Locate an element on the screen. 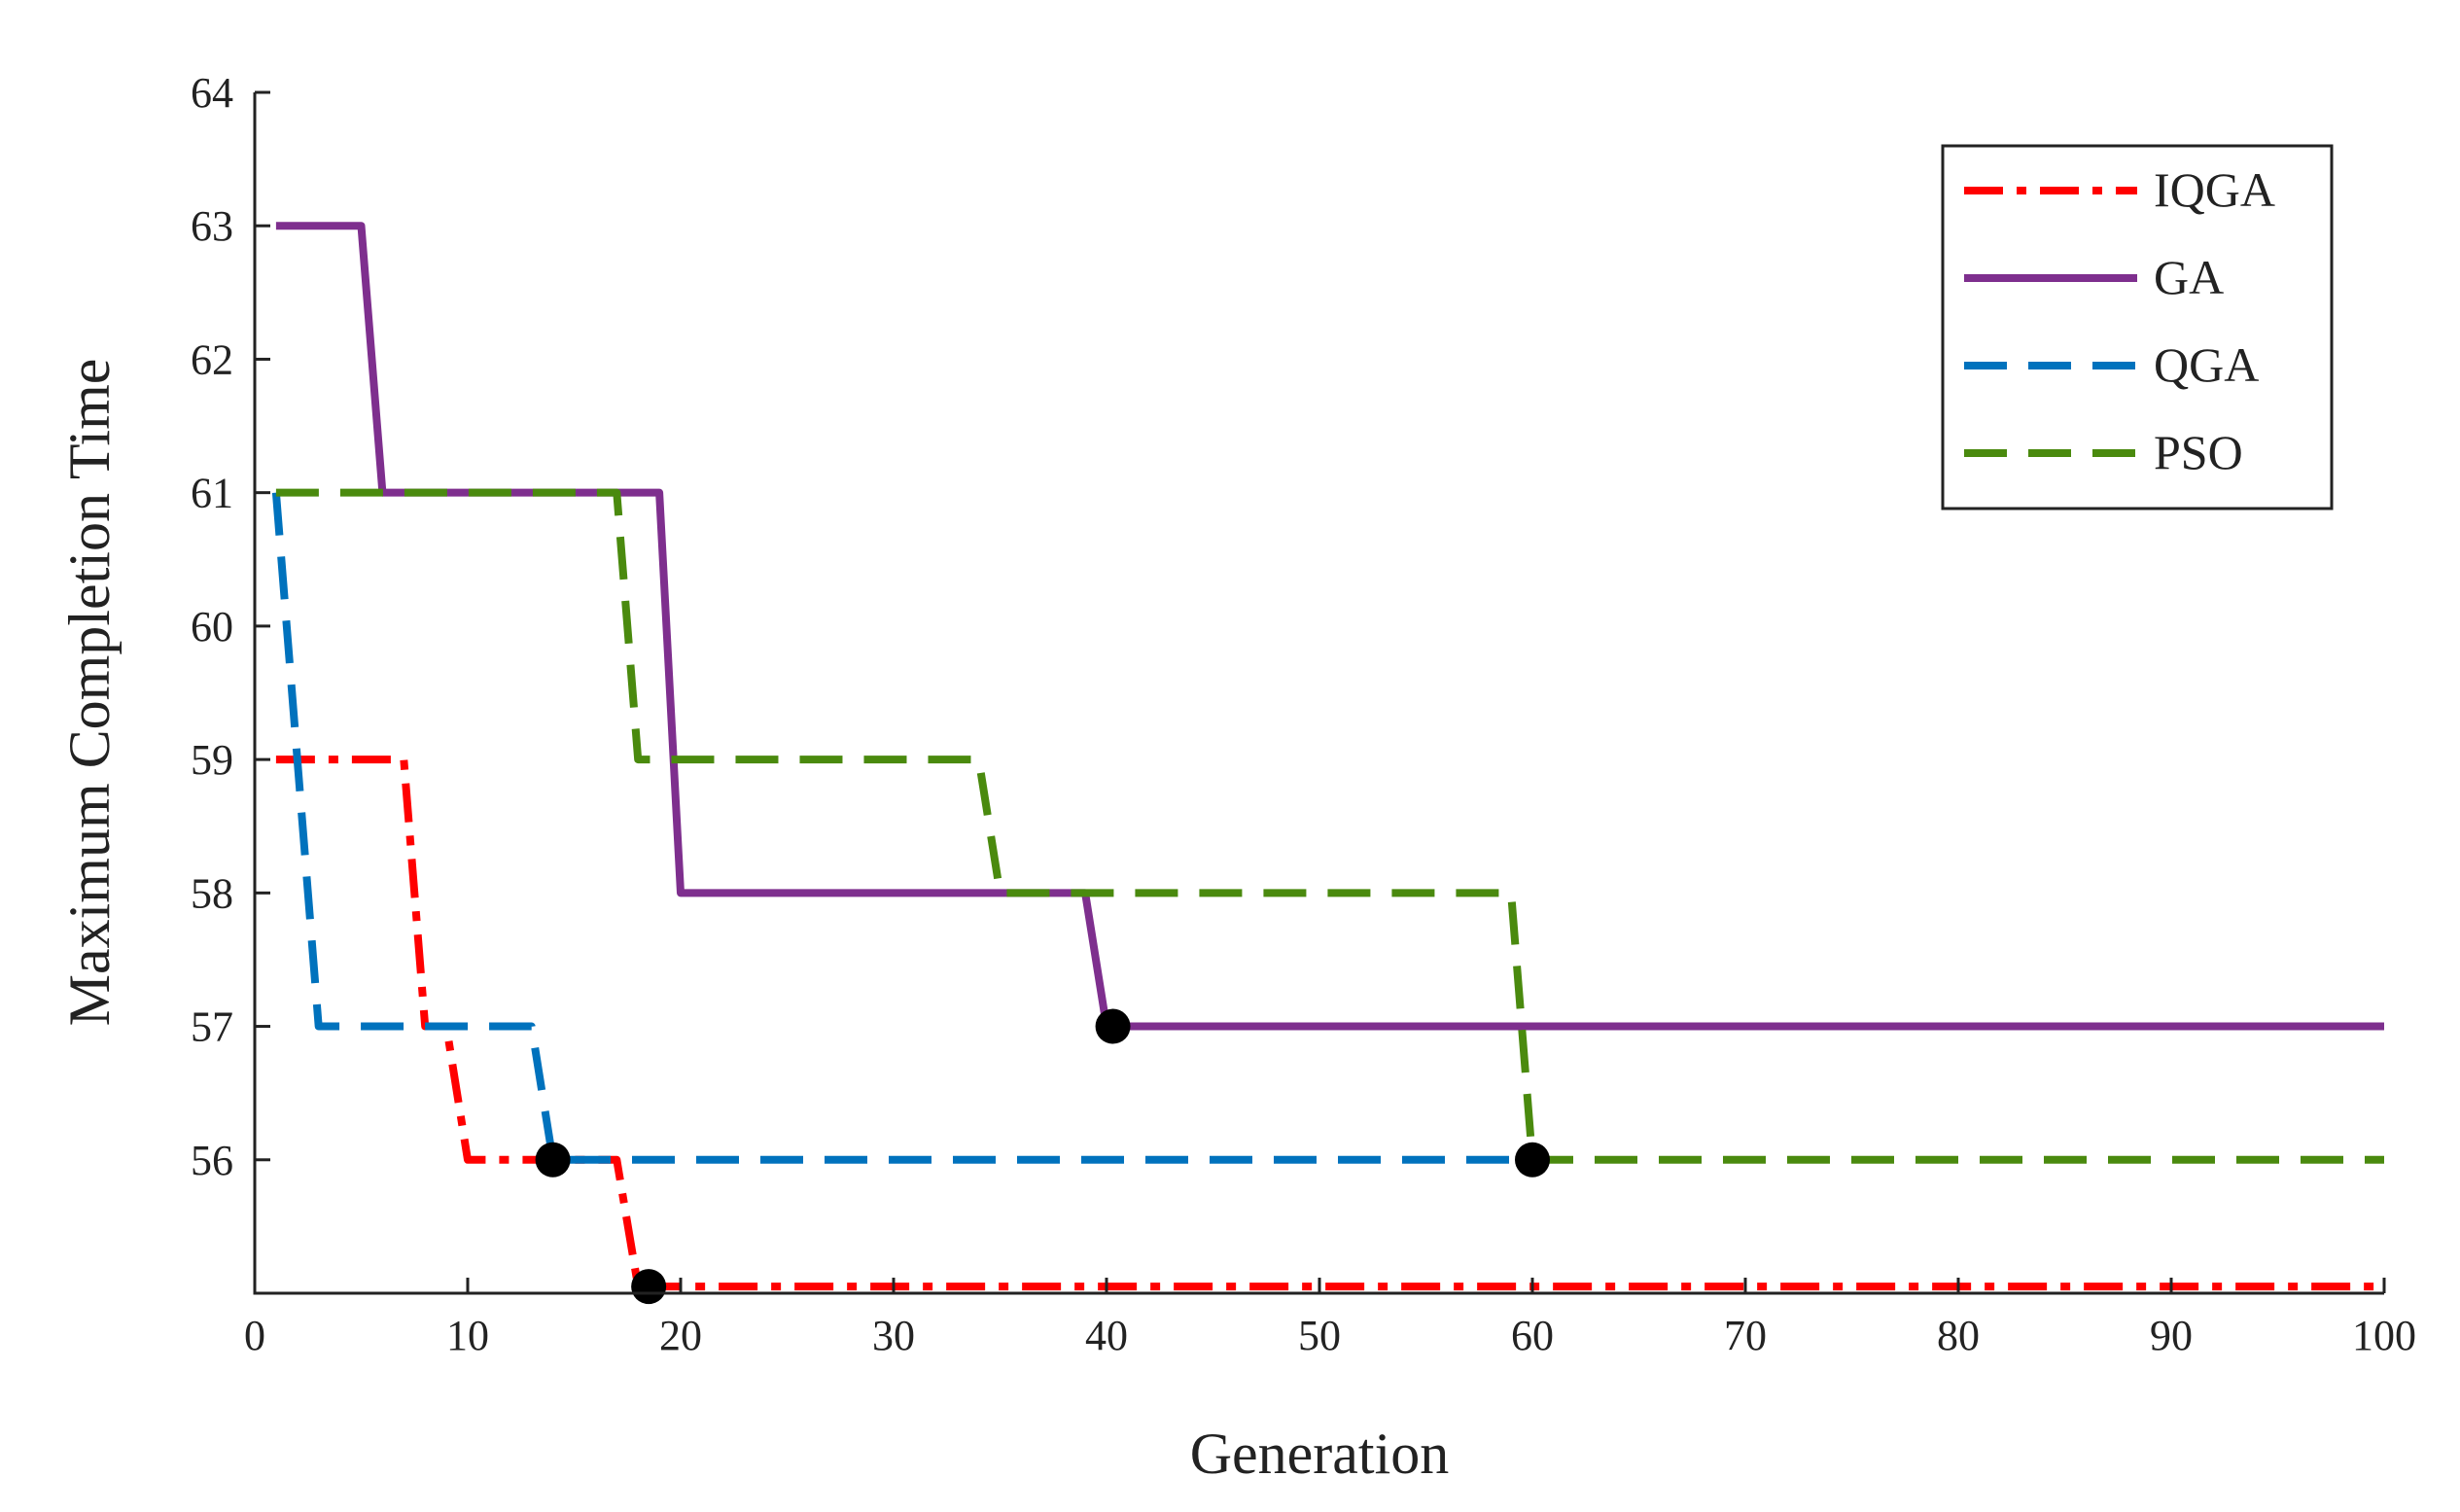 The width and height of the screenshot is (2460, 1512). x-tick-label: 0 is located at coordinates (255, 1335).